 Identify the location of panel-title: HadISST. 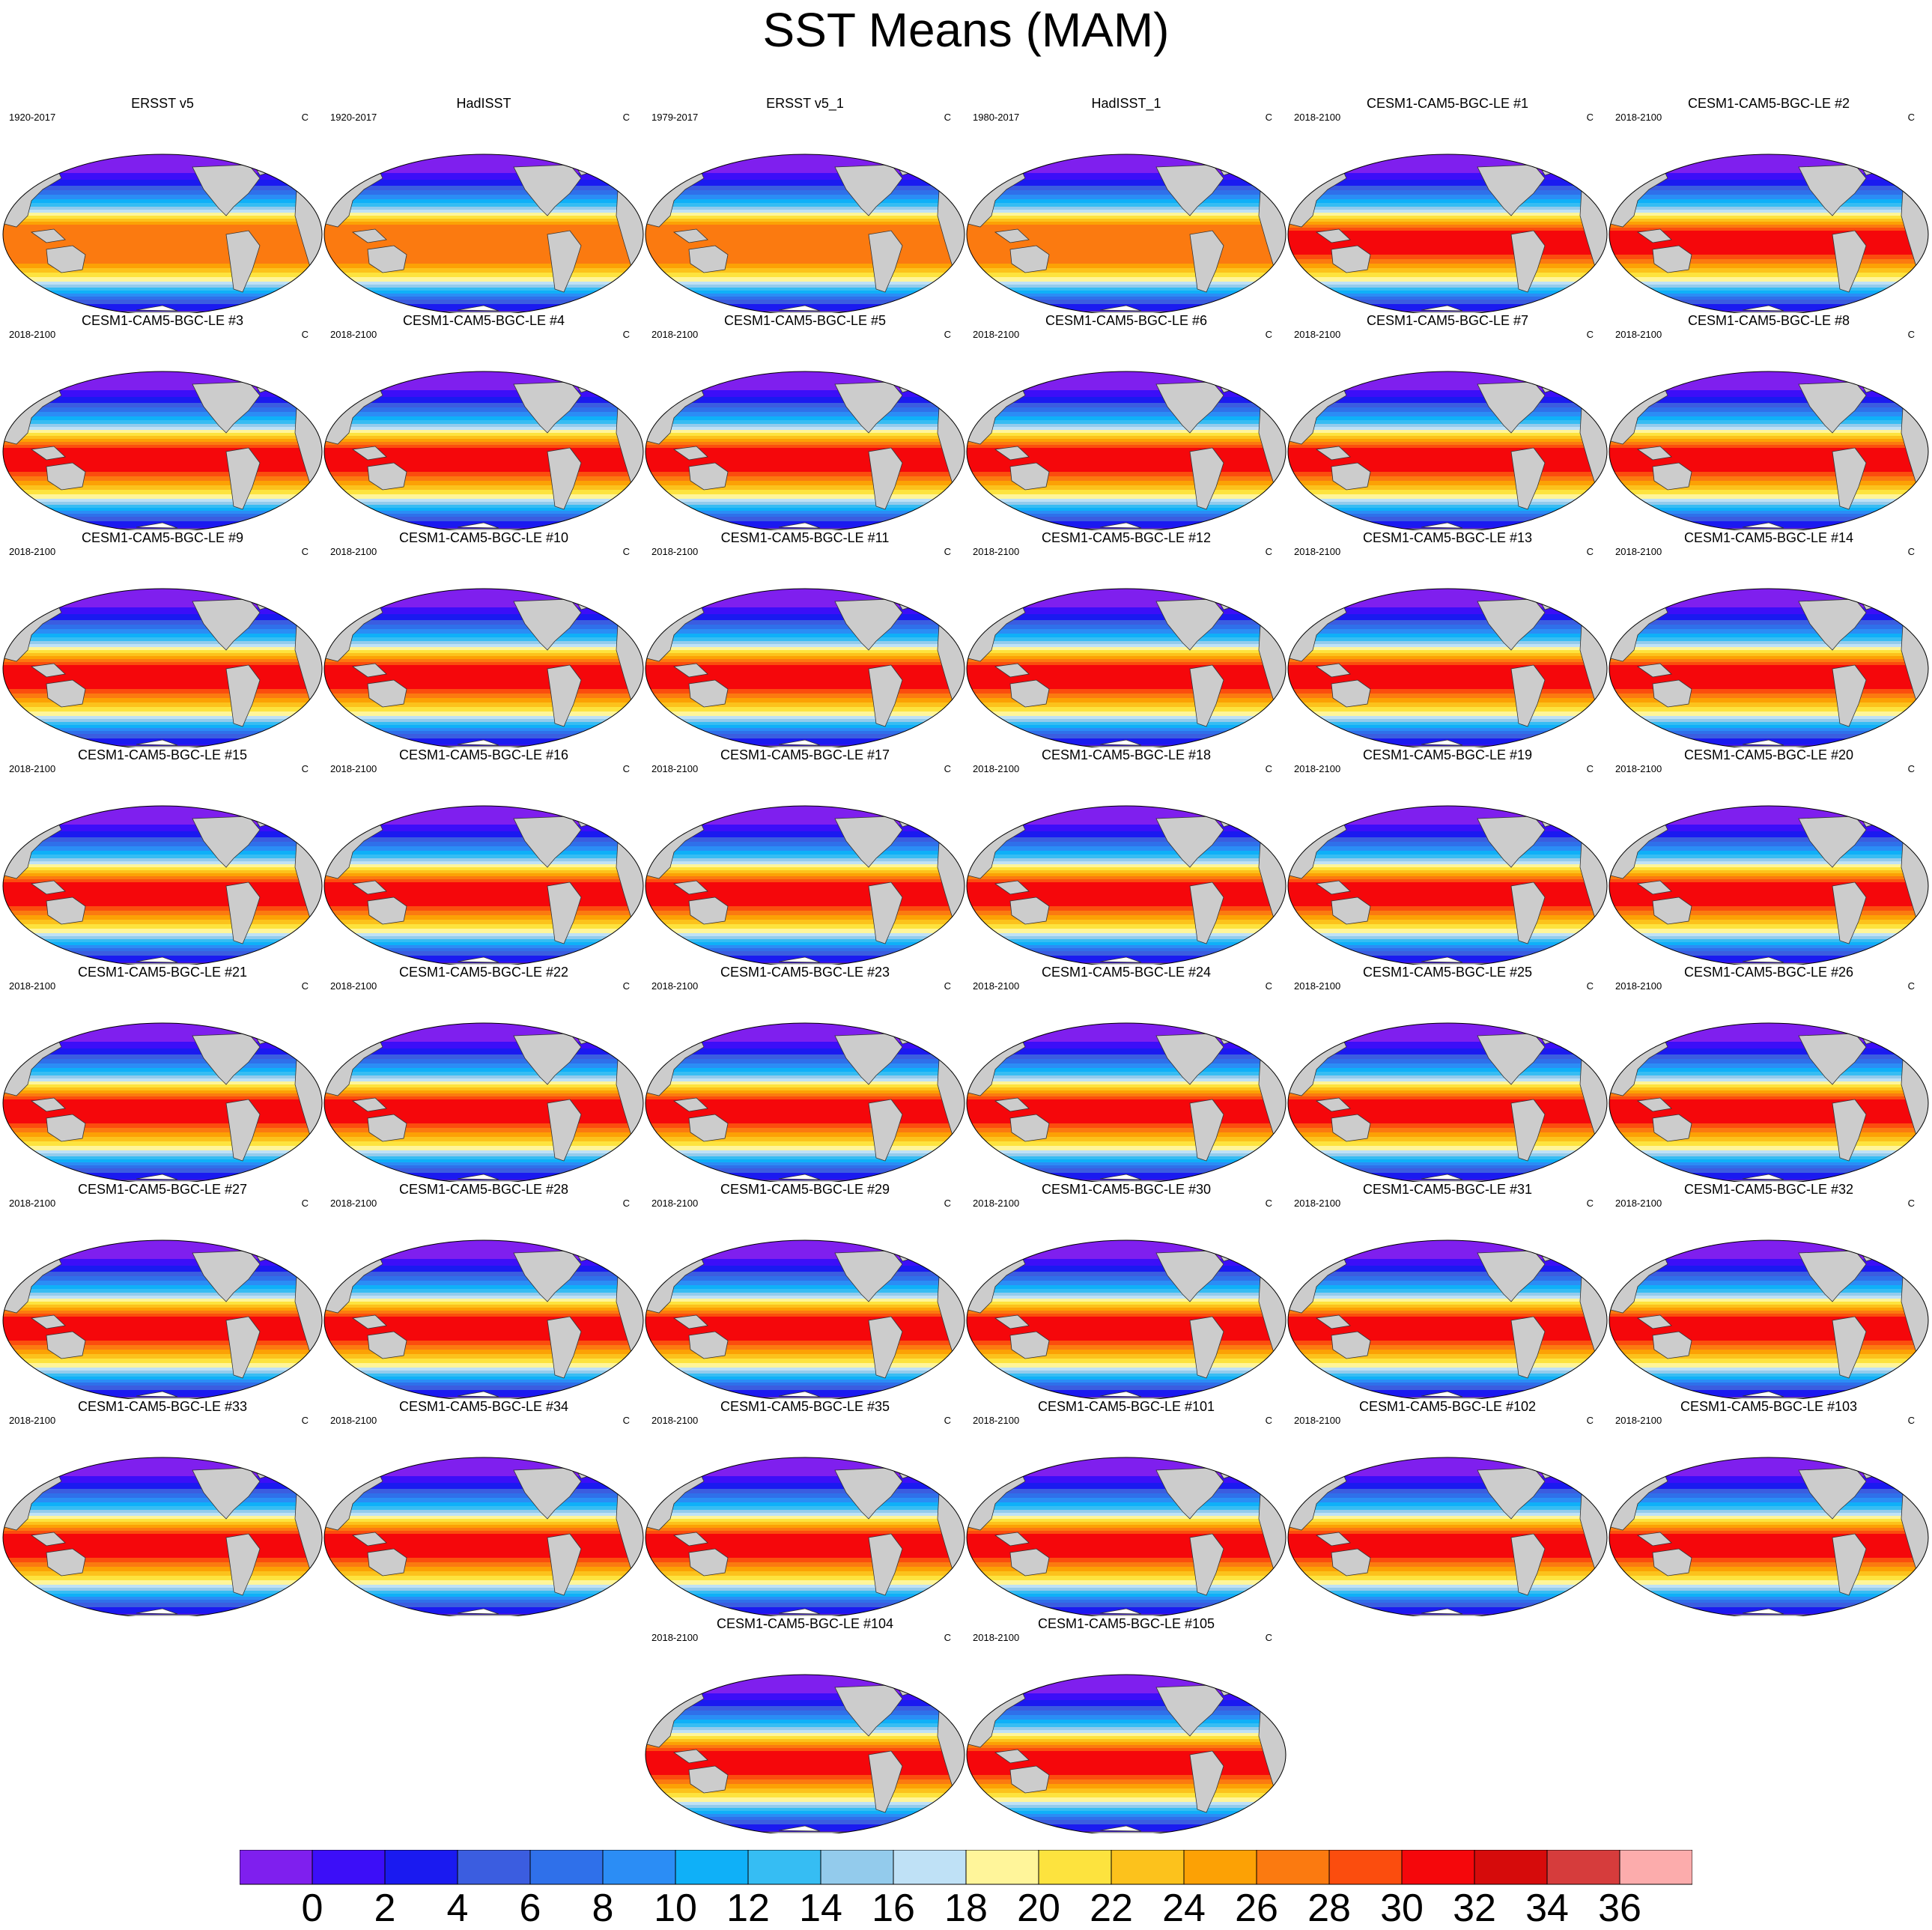
(483, 103).